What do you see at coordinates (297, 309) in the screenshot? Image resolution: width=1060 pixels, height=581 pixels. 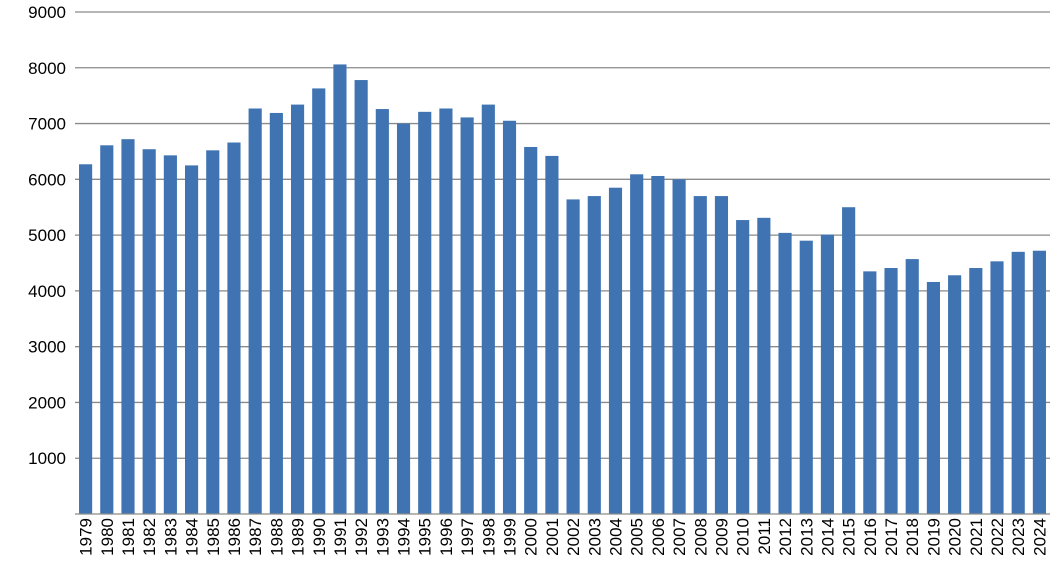 I see `bar-1989` at bounding box center [297, 309].